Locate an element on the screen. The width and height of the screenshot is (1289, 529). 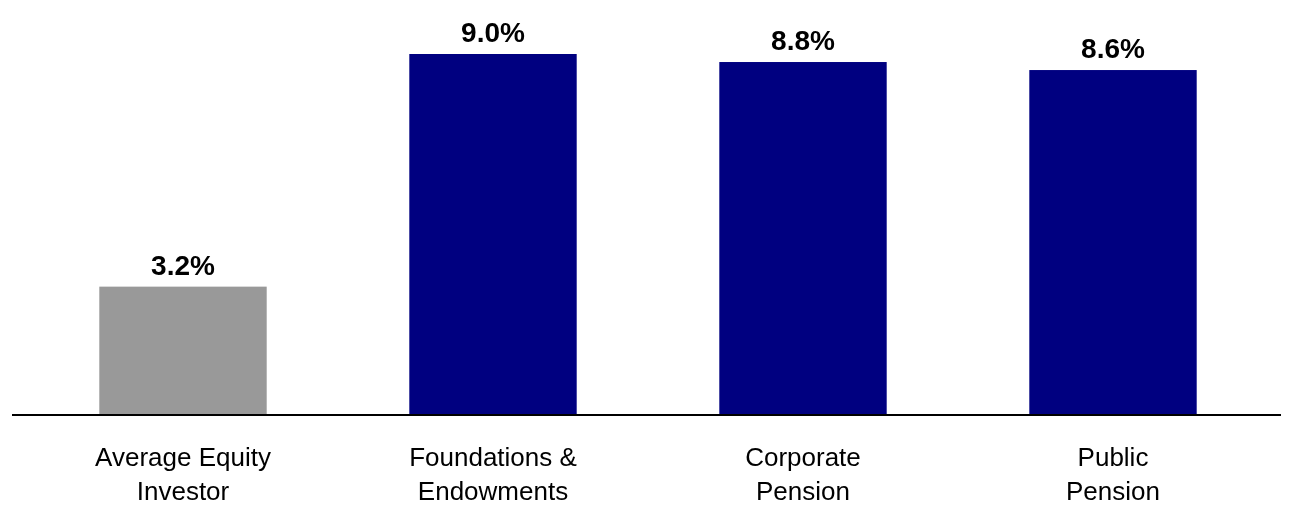
data-label: 8.6% is located at coordinates (1113, 49).